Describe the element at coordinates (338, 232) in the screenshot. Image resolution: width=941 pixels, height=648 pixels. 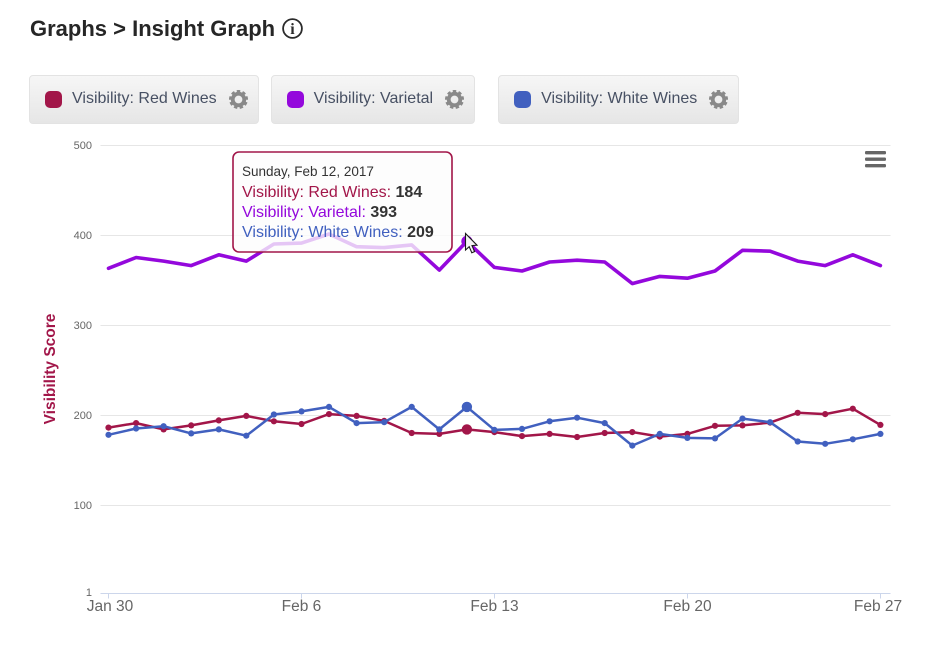
I see `svg-text: Visibility: White Wines: 209` at that location.